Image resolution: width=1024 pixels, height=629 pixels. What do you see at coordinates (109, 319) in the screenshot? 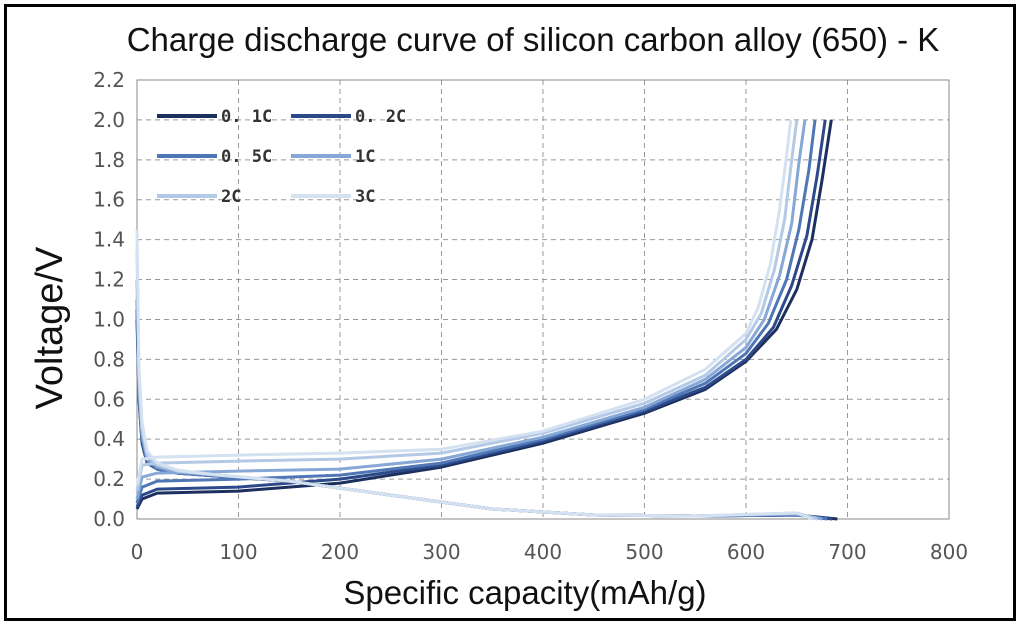
I see `y-tick-label: 1.0` at bounding box center [109, 319].